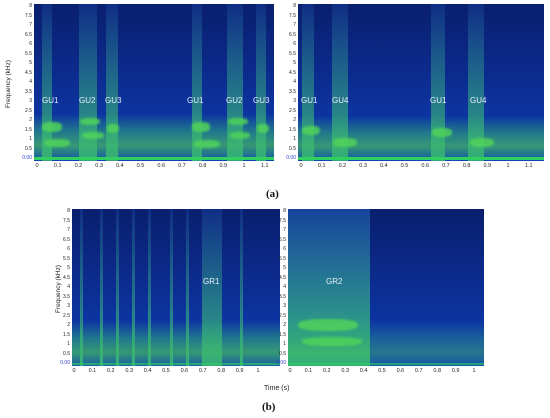 This screenshot has height=418, width=550. Describe the element at coordinates (282, 220) in the screenshot. I see `y-tick-label: 7.5` at that location.